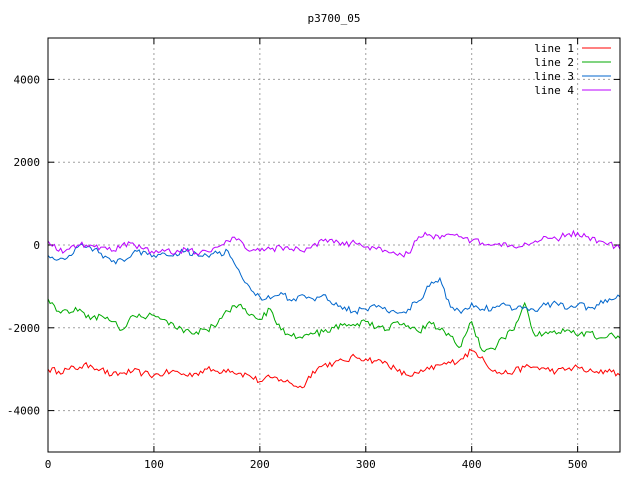 The image size is (640, 480). Describe the element at coordinates (554, 62) in the screenshot. I see `legend-label: line 2` at that location.